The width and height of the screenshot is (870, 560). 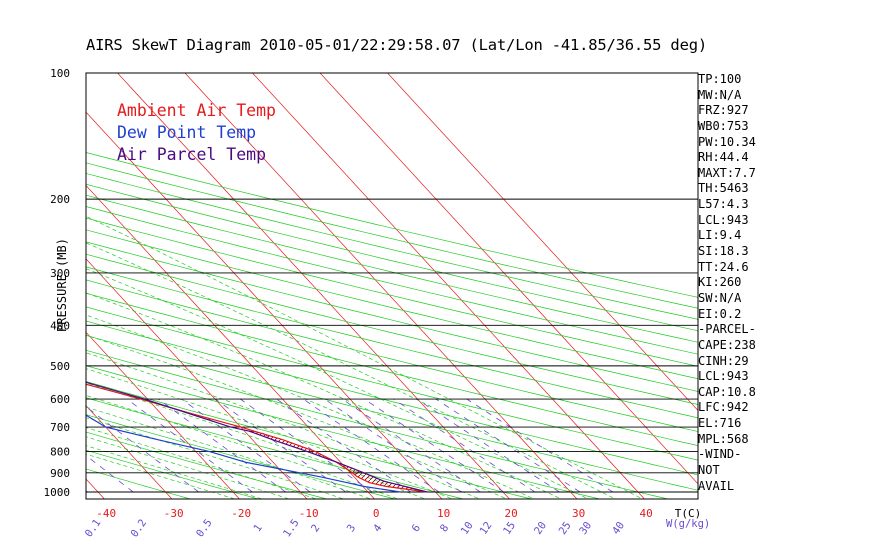 I want to click on index-item: PW:10.34, so click(x=727, y=141).